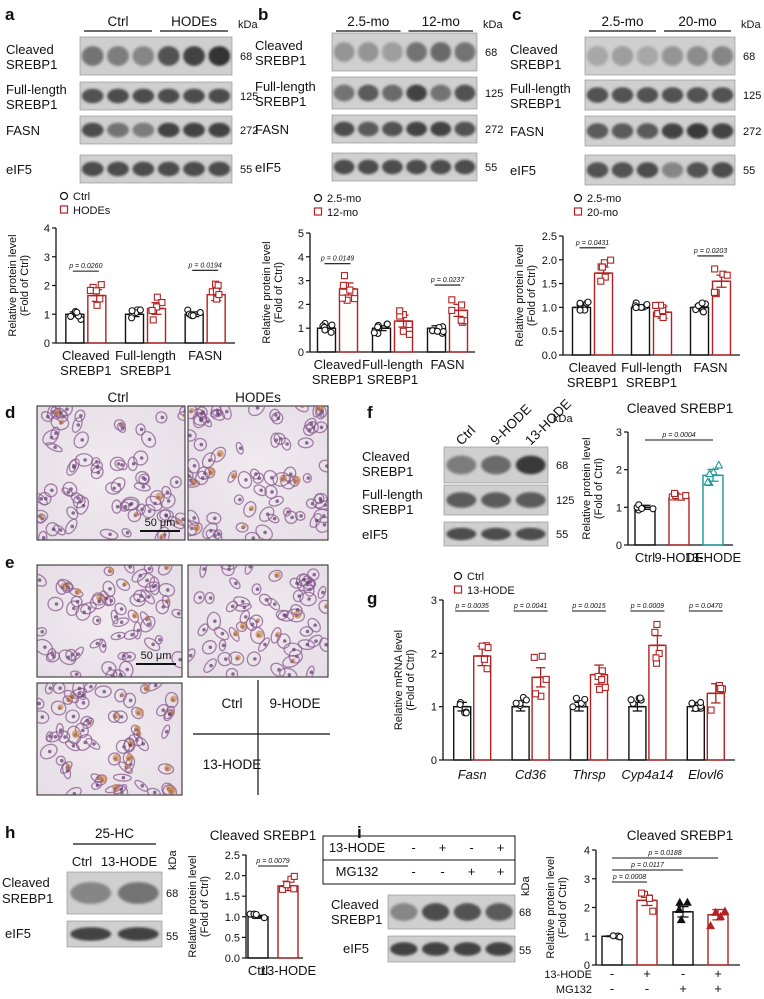  I want to click on p-value: p = 0.0237, so click(447, 280).